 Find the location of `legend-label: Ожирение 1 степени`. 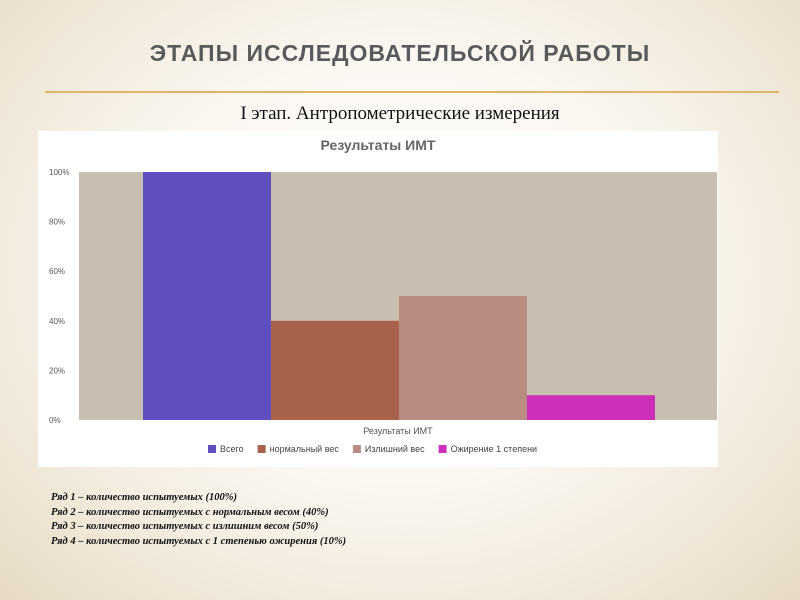

legend-label: Ожирение 1 степени is located at coordinates (494, 449).